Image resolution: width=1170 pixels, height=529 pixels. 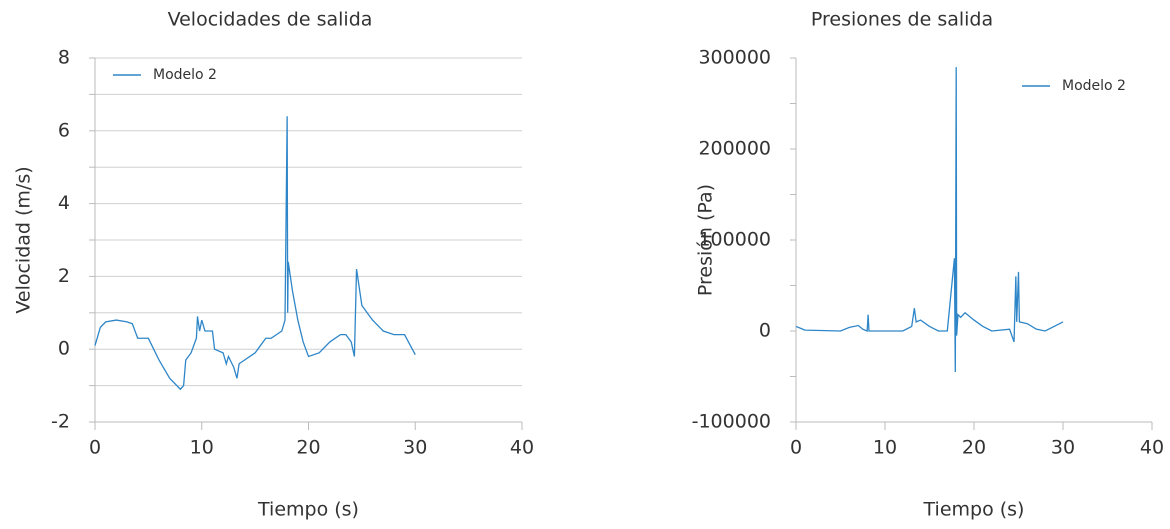 What do you see at coordinates (64, 203) in the screenshot?
I see `y-tick-label: 4` at bounding box center [64, 203].